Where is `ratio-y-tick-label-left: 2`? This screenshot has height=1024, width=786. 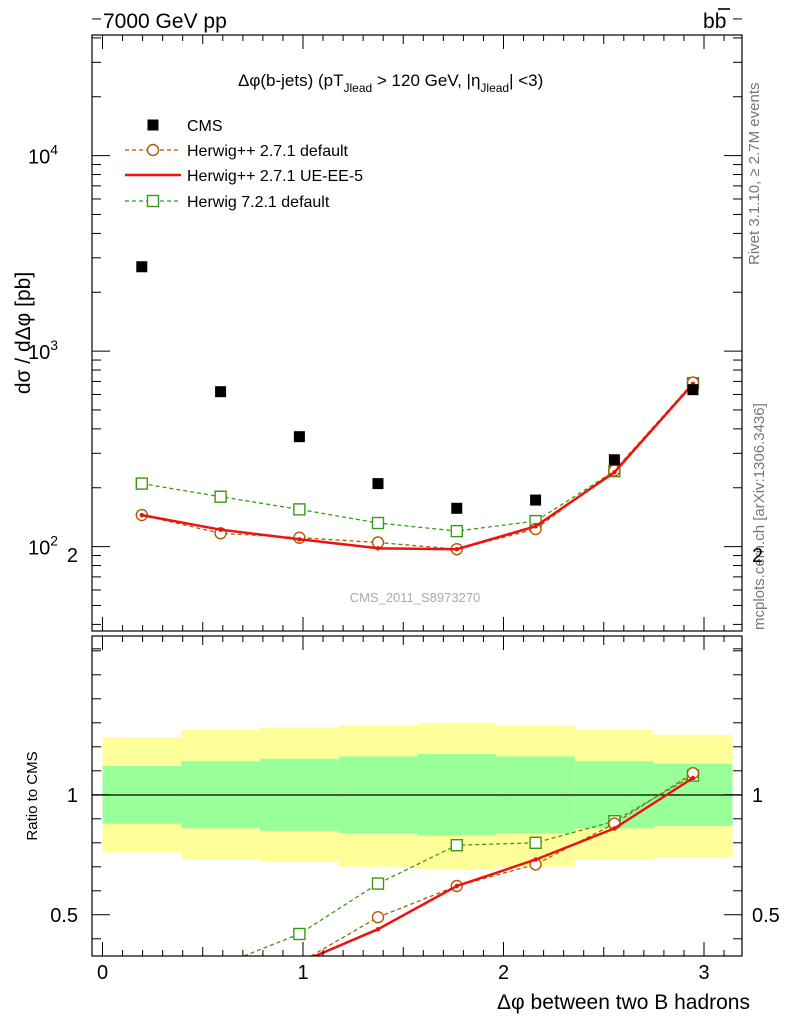
ratio-y-tick-label-left: 2 is located at coordinates (72, 556).